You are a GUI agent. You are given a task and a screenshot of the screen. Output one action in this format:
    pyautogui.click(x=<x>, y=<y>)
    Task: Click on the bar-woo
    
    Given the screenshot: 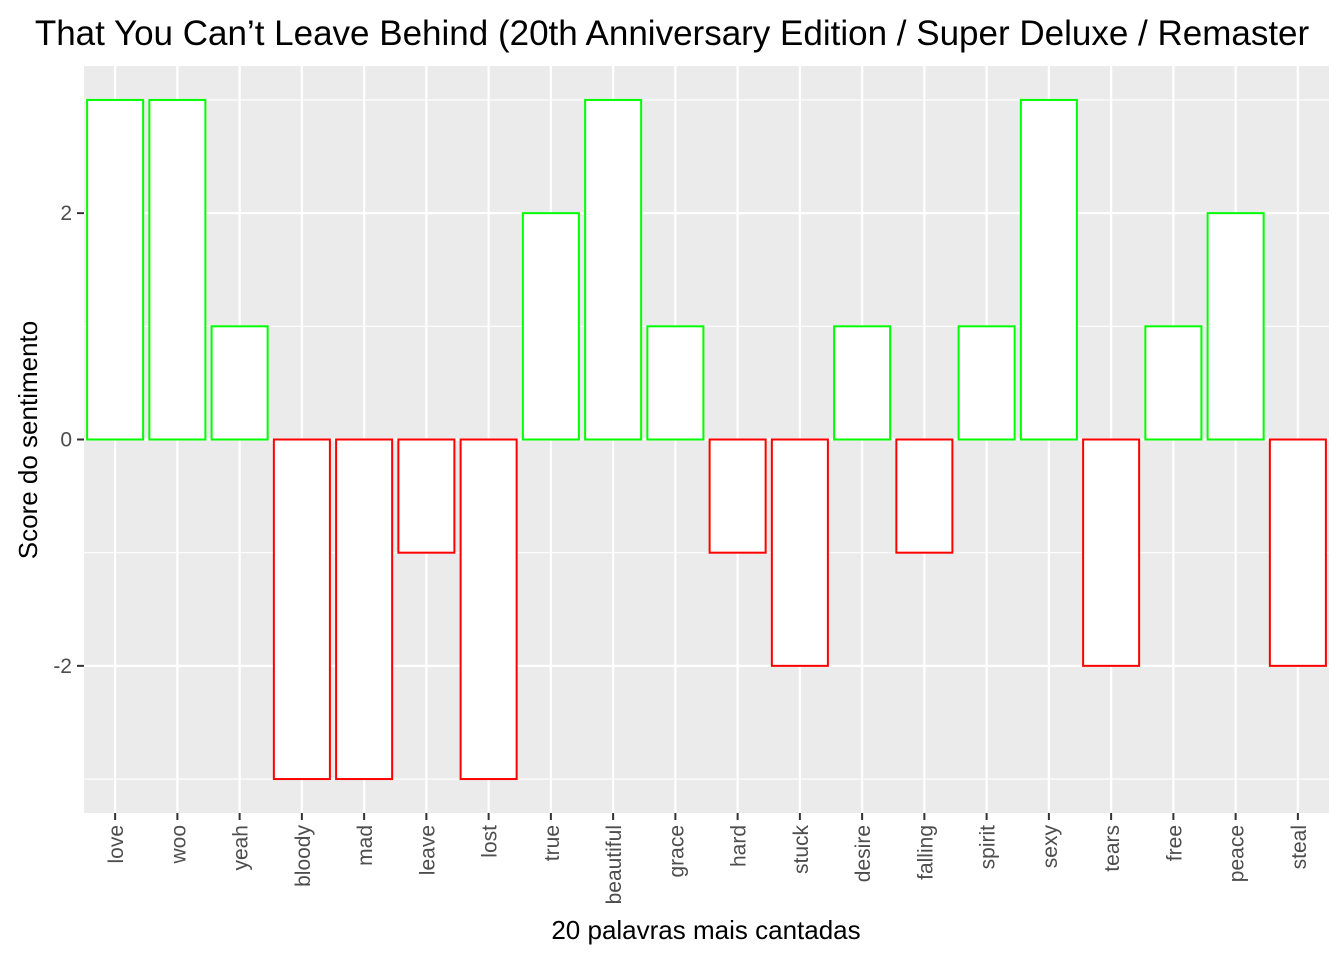 What is the action you would take?
    pyautogui.click(x=177, y=269)
    